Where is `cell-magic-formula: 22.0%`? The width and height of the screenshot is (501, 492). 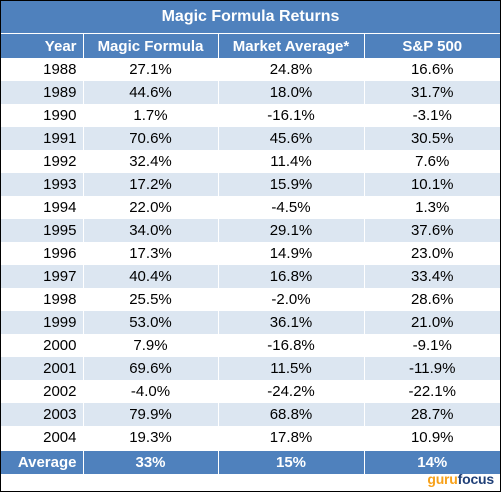 cell-magic-formula: 22.0% is located at coordinates (151, 207).